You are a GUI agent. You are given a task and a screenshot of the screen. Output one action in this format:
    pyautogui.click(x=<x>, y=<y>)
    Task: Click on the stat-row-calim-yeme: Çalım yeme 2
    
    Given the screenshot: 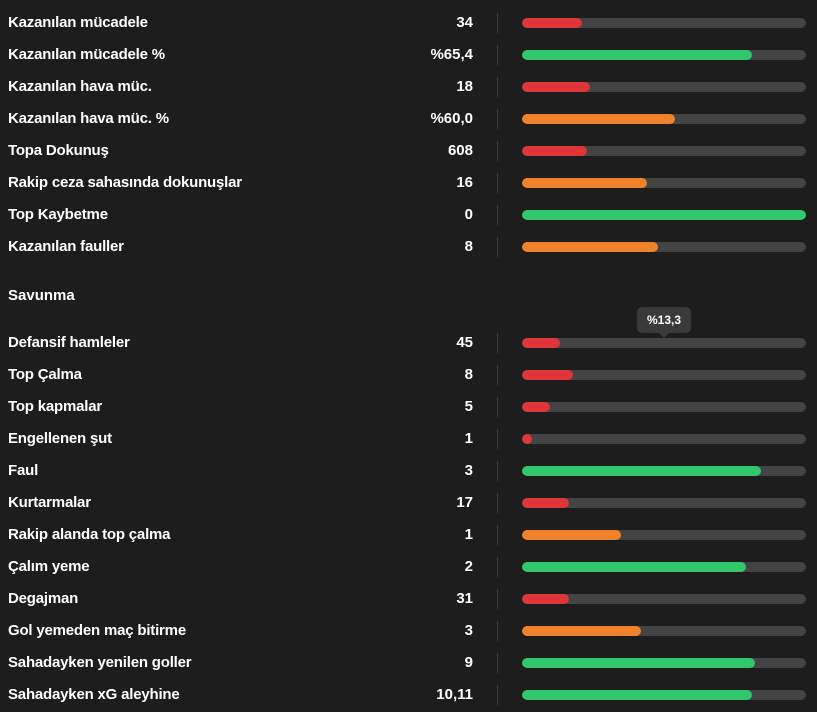 What is the action you would take?
    pyautogui.click(x=408, y=567)
    